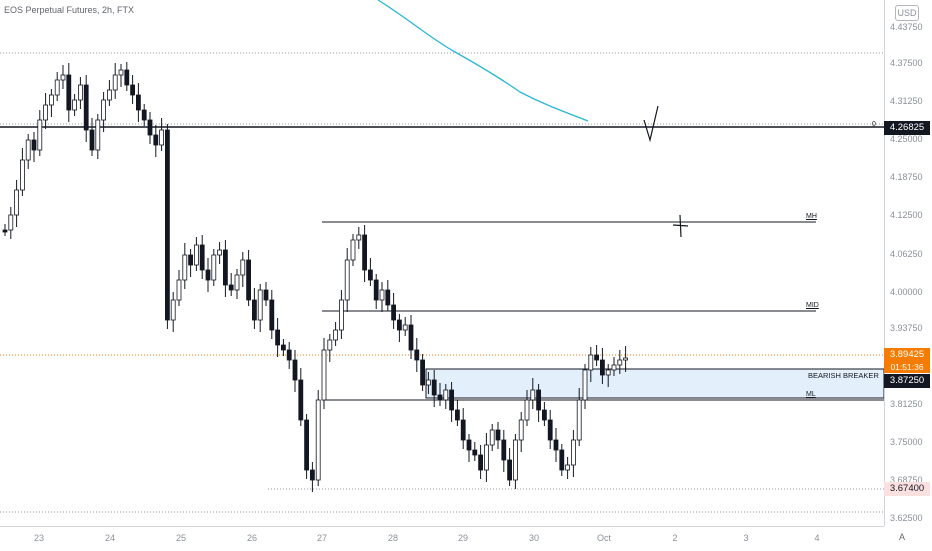 This screenshot has height=551, width=932. Describe the element at coordinates (906, 292) in the screenshot. I see `price-tick: 4.00000` at that location.